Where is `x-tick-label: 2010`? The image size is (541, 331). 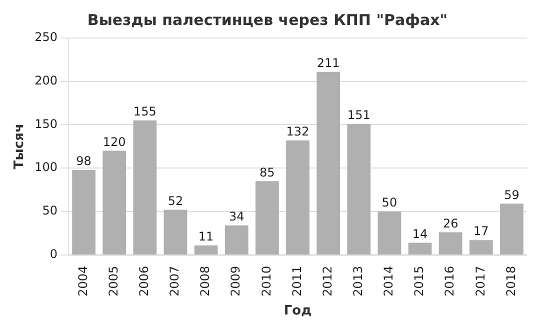 x-tick-label: 2010 is located at coordinates (266, 281).